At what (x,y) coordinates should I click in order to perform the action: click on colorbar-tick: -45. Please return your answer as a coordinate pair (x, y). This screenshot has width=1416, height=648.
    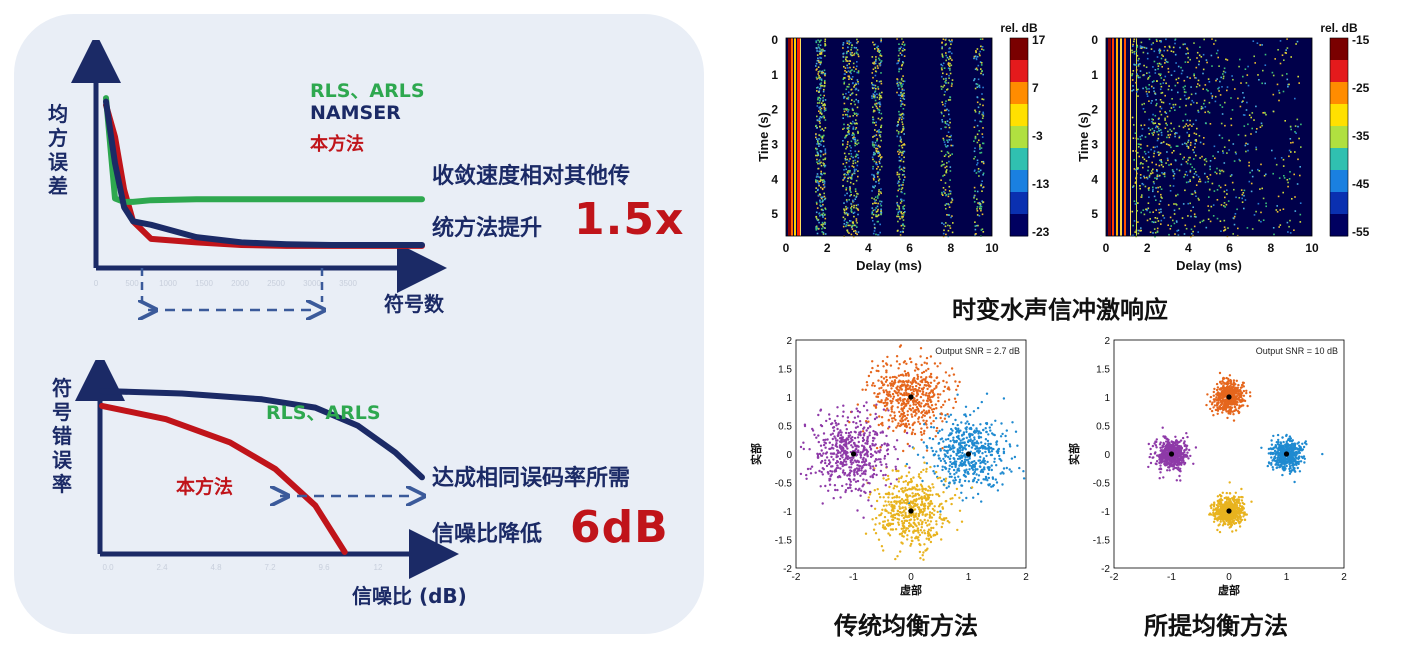
    Looking at the image, I should click on (1361, 184).